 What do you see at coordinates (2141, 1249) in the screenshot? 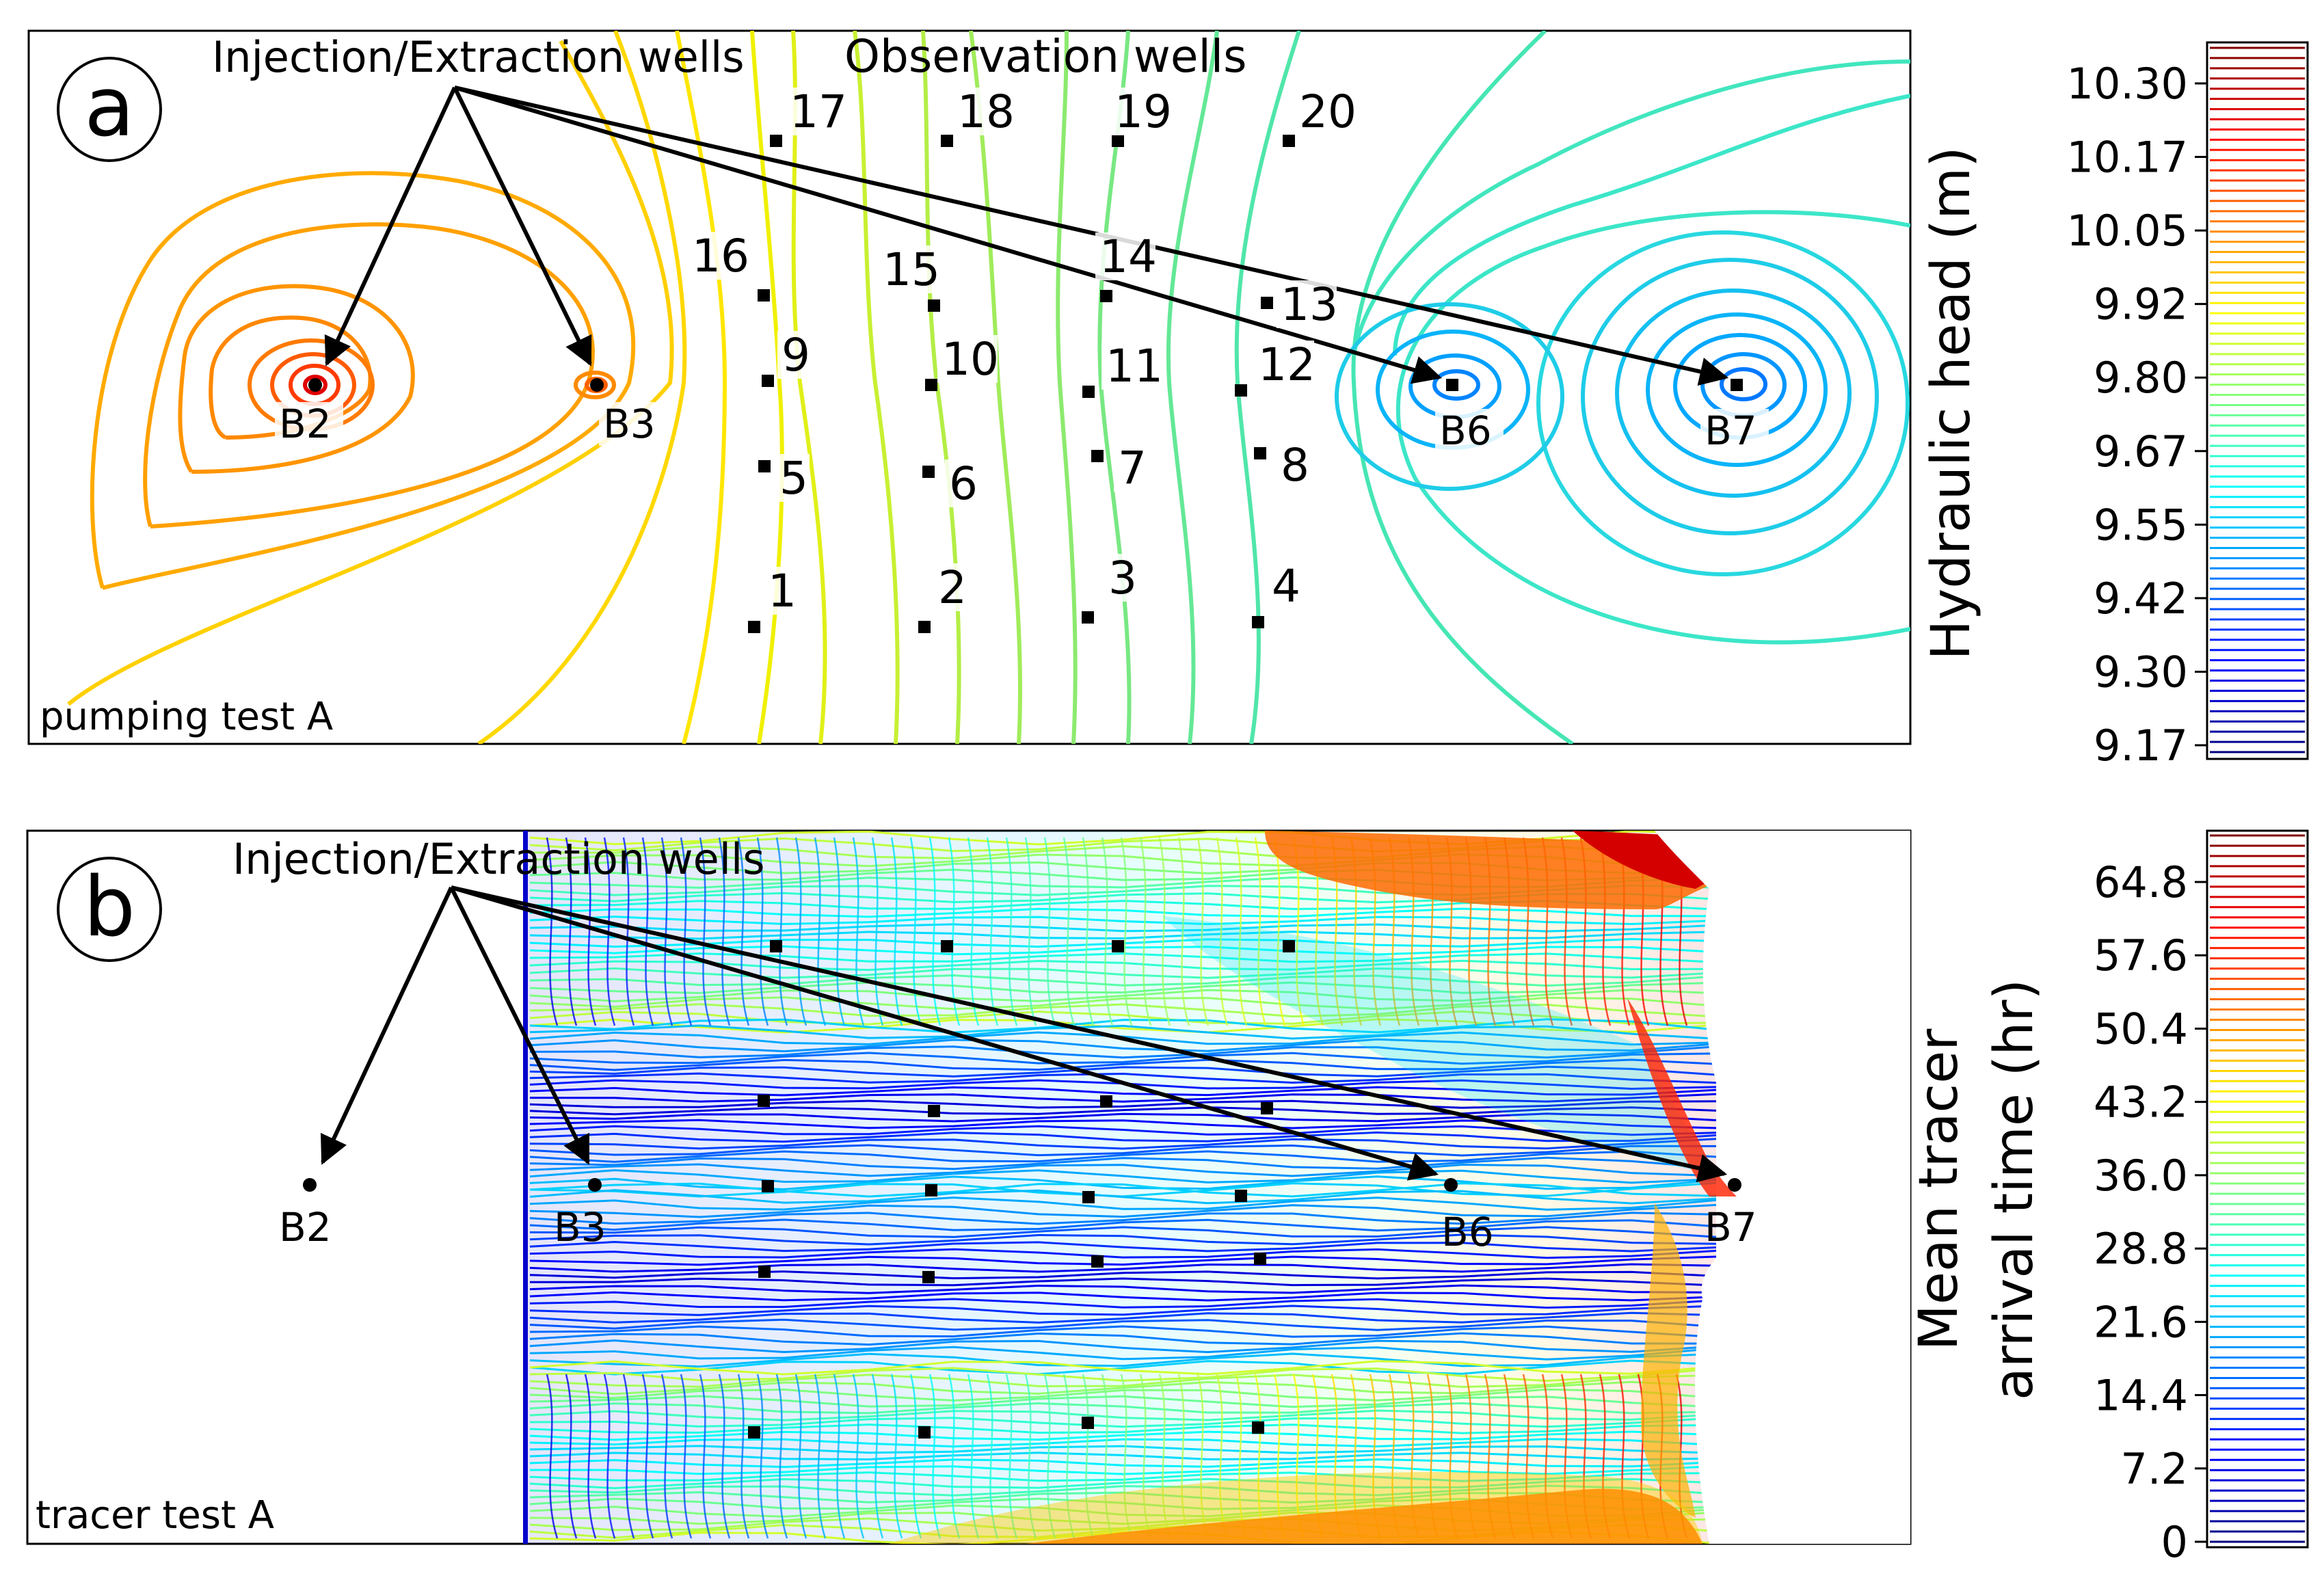
I see `colorbar-tick-label: 28.8` at bounding box center [2141, 1249].